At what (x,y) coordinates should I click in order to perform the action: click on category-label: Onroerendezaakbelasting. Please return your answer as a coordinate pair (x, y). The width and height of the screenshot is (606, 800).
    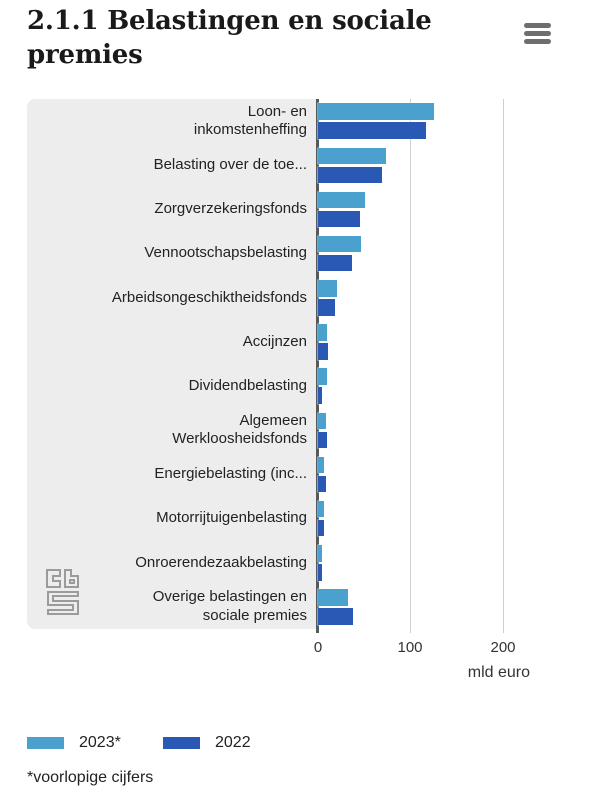
    Looking at the image, I should click on (221, 562).